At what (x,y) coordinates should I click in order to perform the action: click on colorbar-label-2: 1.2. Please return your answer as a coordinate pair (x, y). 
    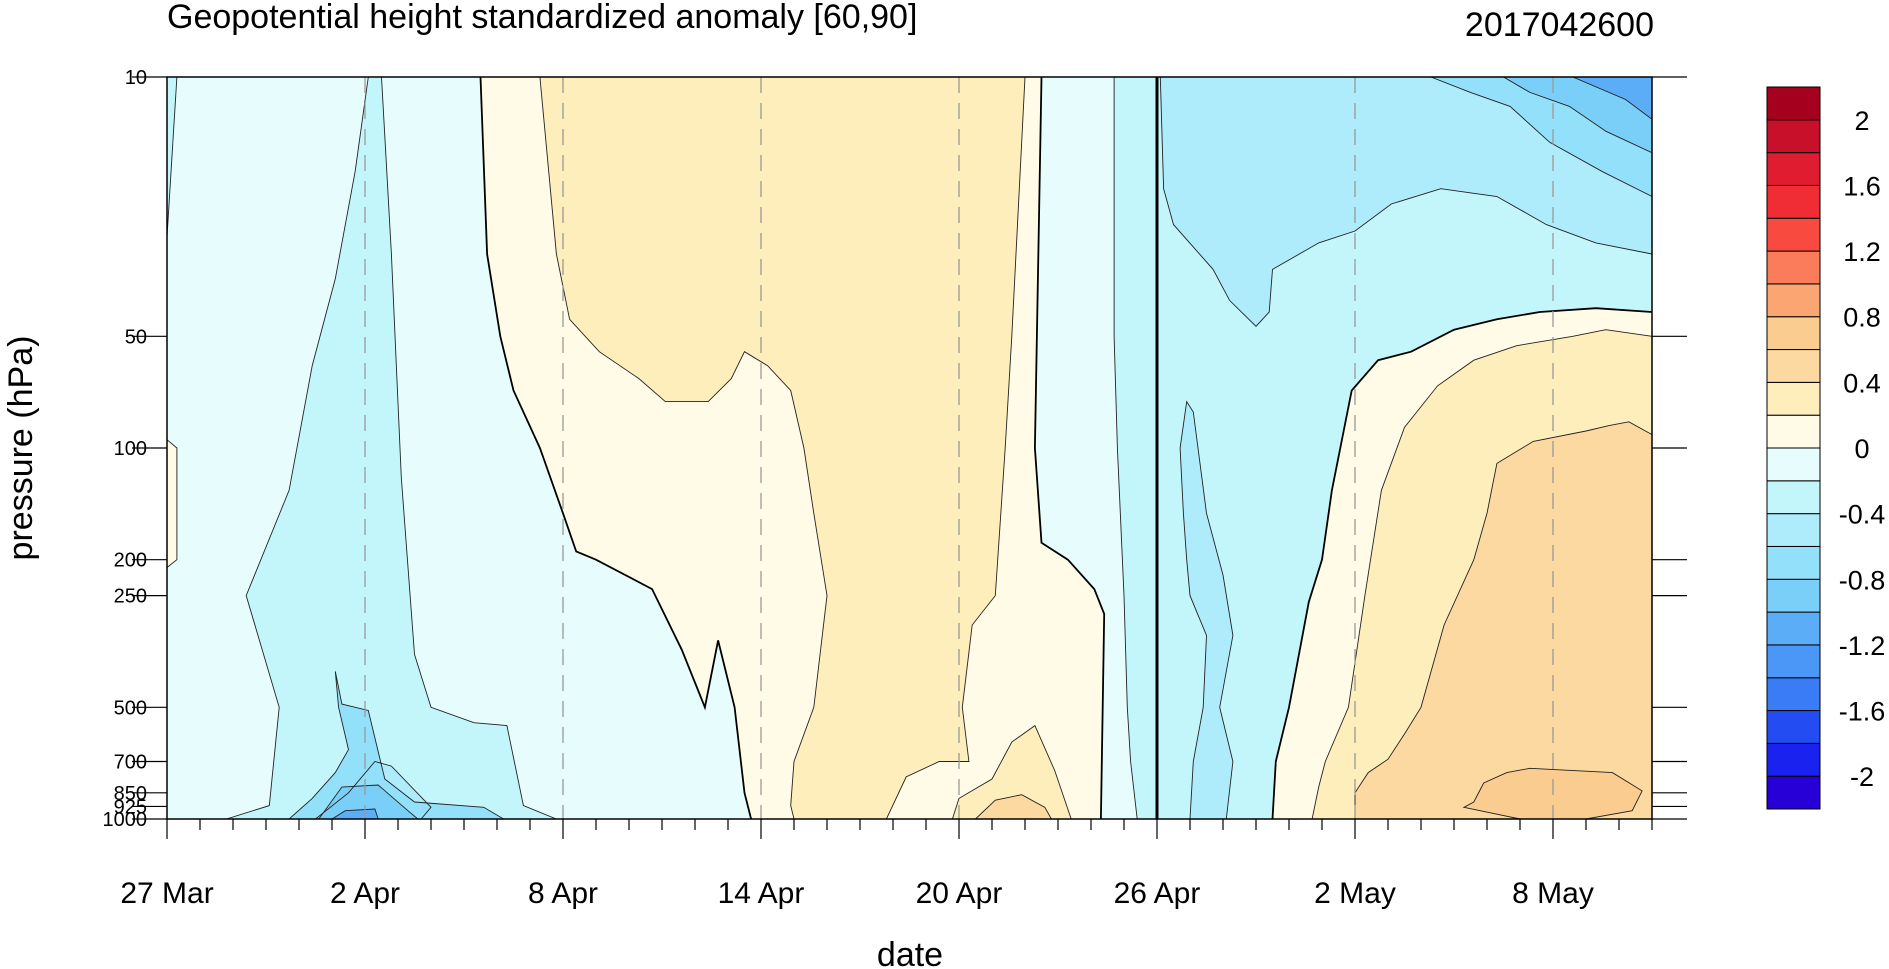
    Looking at the image, I should click on (1862, 252).